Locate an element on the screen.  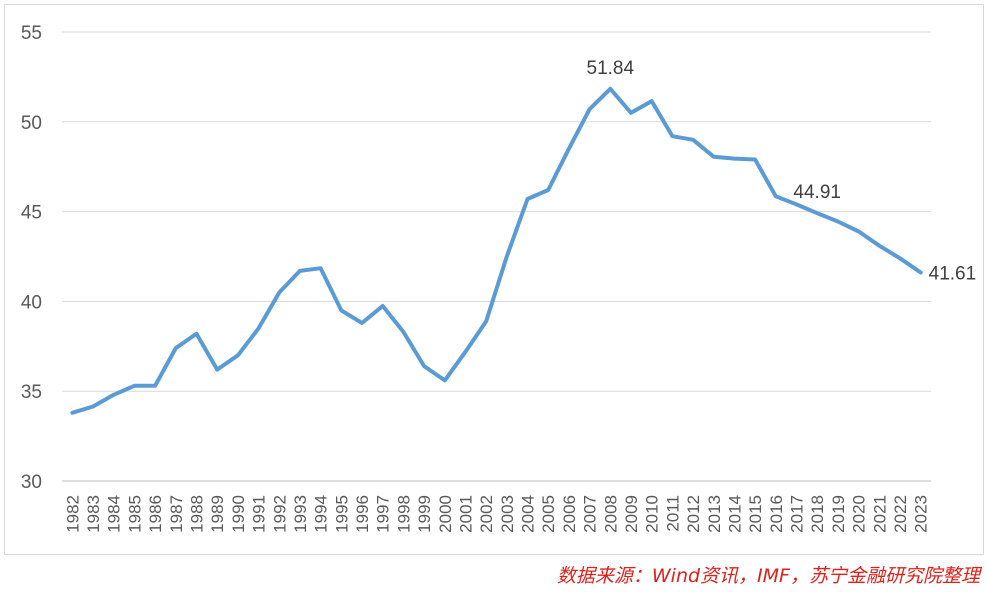
x-tick-label: 2023 is located at coordinates (921, 514).